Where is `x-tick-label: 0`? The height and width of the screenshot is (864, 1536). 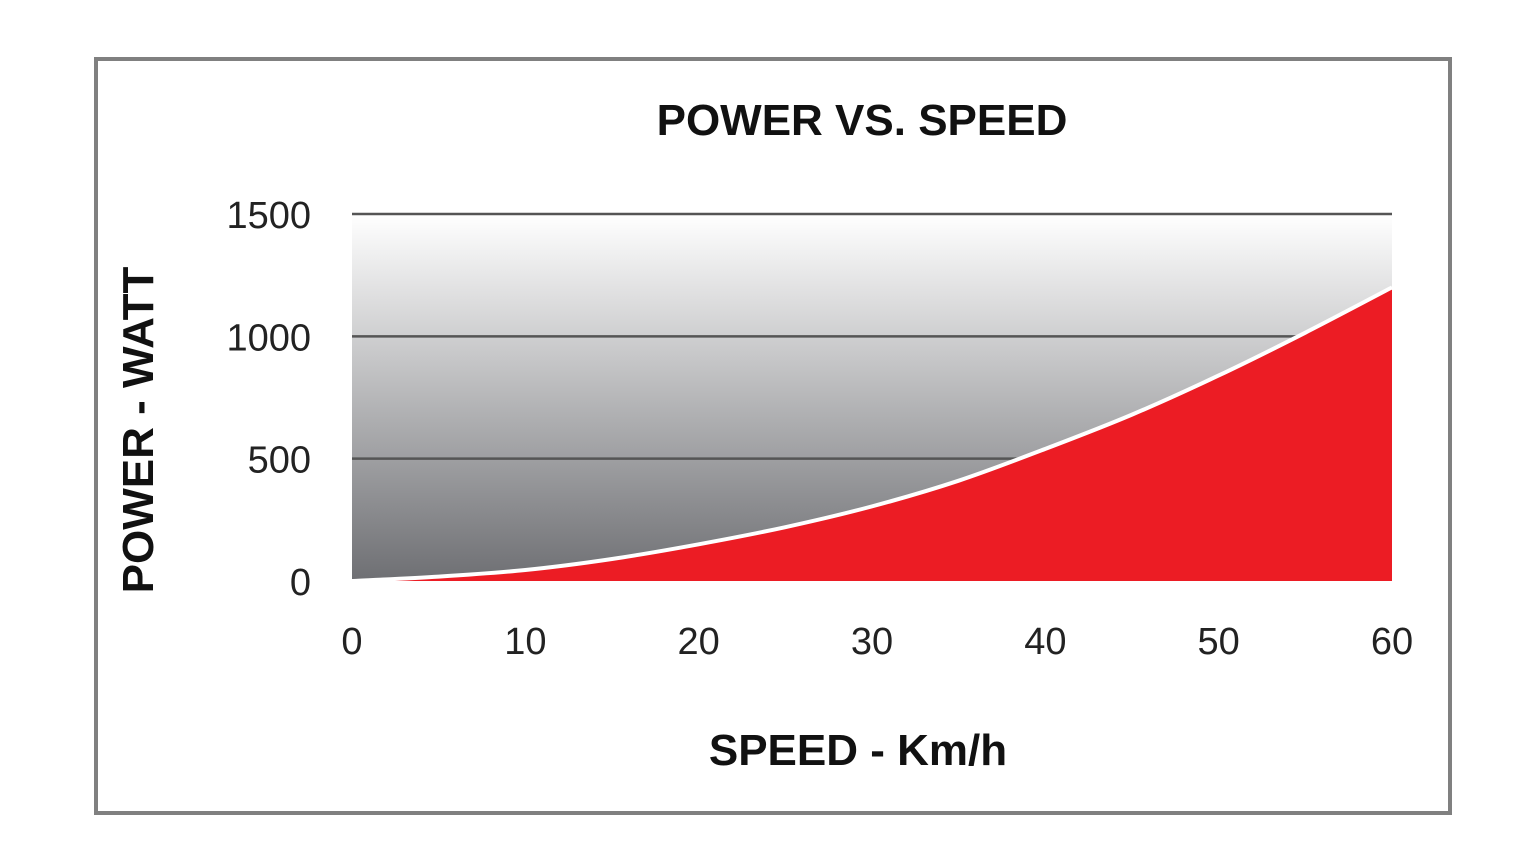 x-tick-label: 0 is located at coordinates (351, 642).